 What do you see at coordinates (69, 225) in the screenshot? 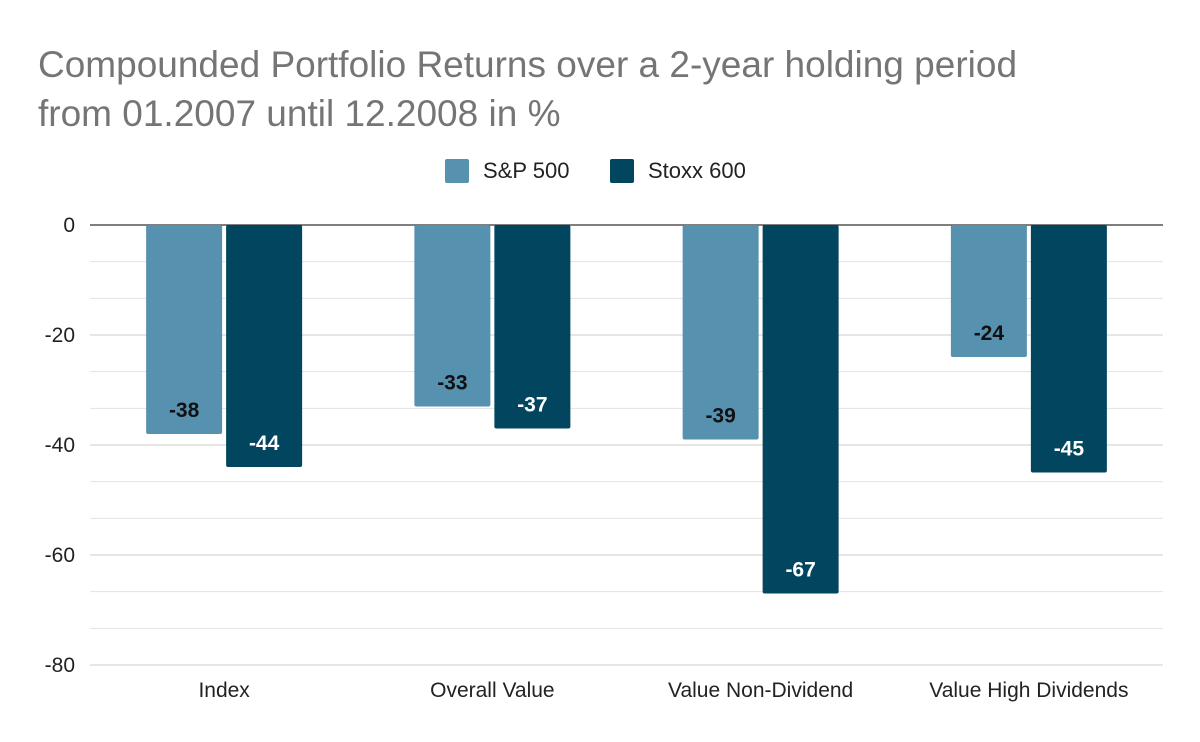
I see `y-tick-label: 0` at bounding box center [69, 225].